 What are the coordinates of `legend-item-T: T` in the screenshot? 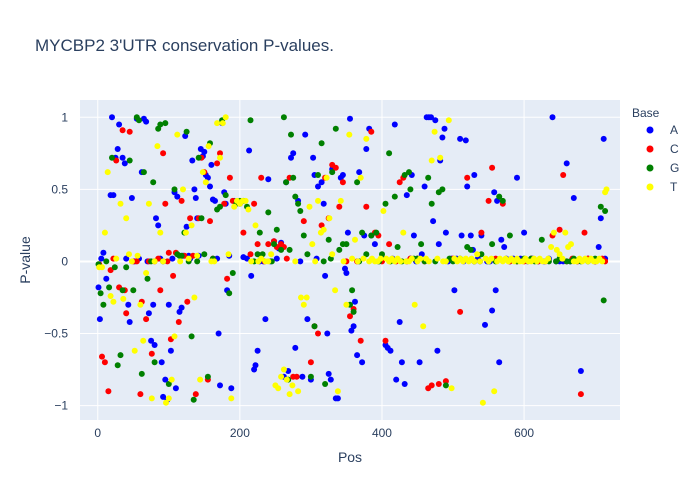 It's located at (662, 187).